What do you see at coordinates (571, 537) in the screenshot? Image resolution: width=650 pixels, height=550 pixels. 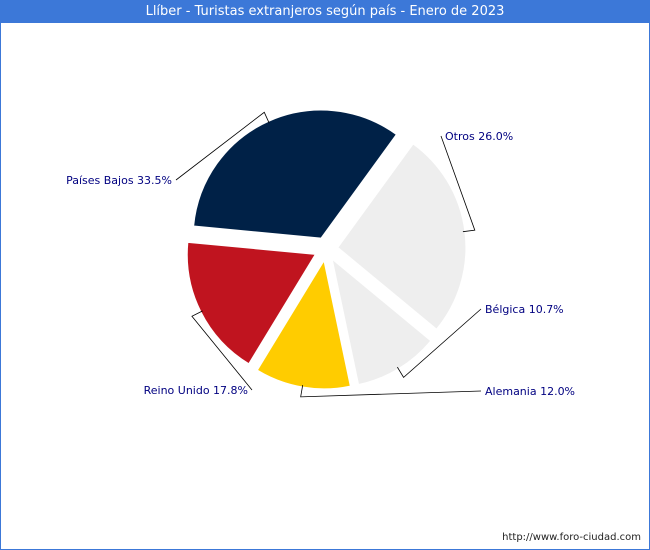 I see `source-url: http://www.foro-ciudad.com` at bounding box center [571, 537].